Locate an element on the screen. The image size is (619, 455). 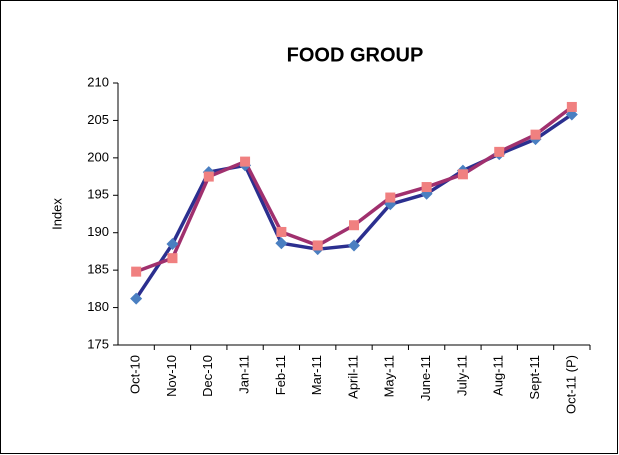
x-tick-label: Nov-10 is located at coordinates (171, 376).